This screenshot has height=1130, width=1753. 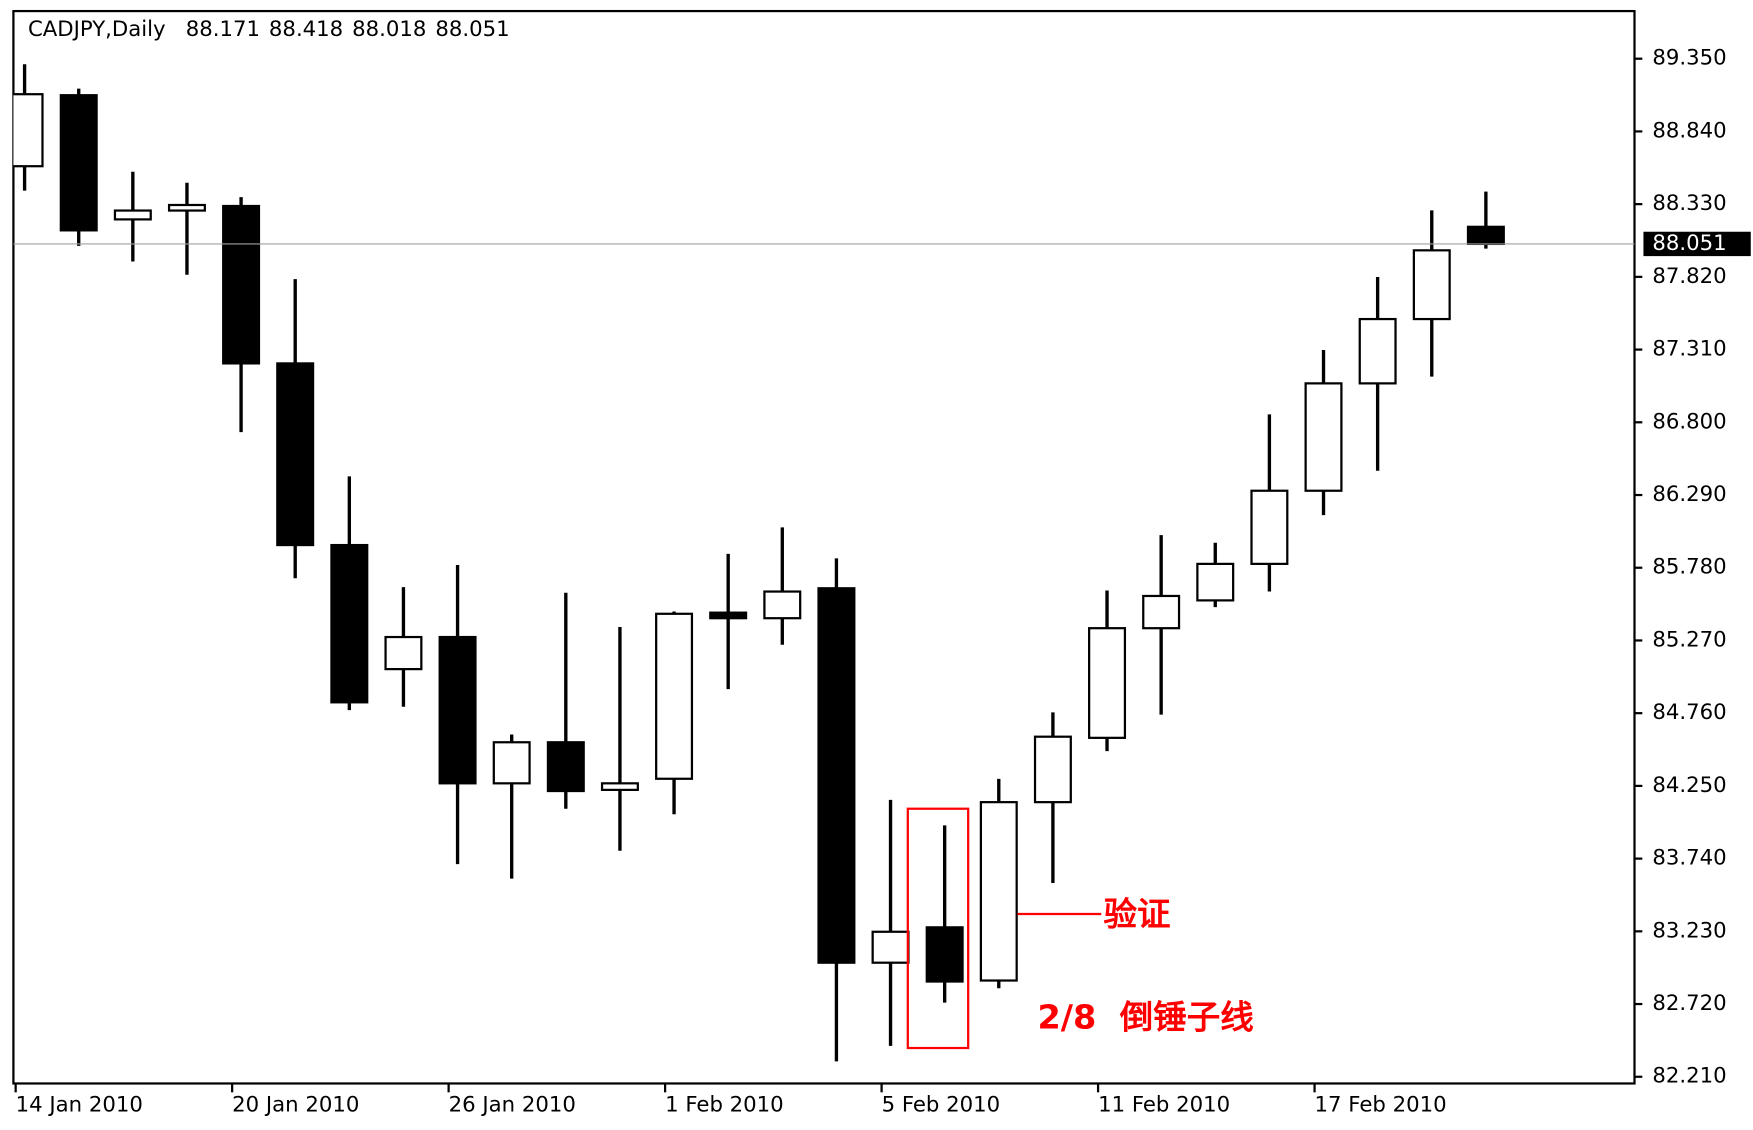 What do you see at coordinates (1136, 914) in the screenshot?
I see `annotation: 验证` at bounding box center [1136, 914].